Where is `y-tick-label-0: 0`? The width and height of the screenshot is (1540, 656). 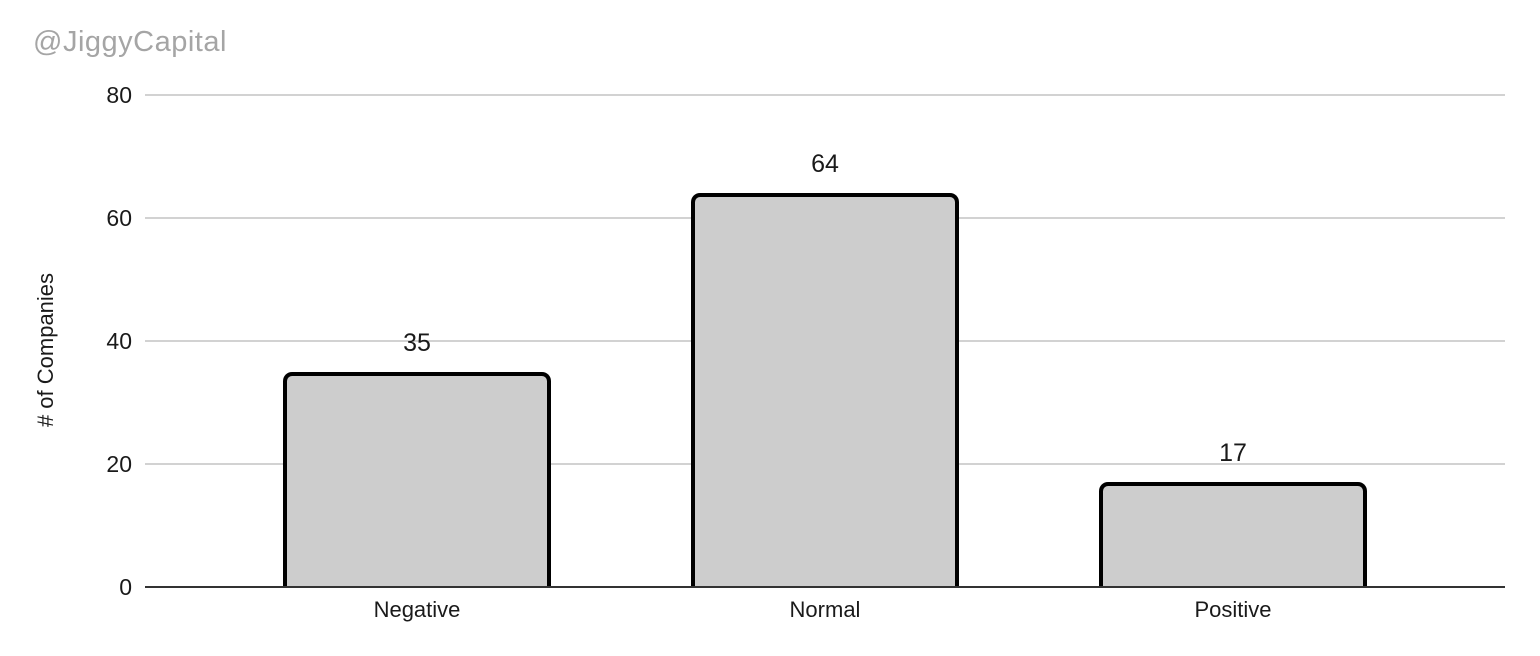 y-tick-label-0: 0 is located at coordinates (125, 587).